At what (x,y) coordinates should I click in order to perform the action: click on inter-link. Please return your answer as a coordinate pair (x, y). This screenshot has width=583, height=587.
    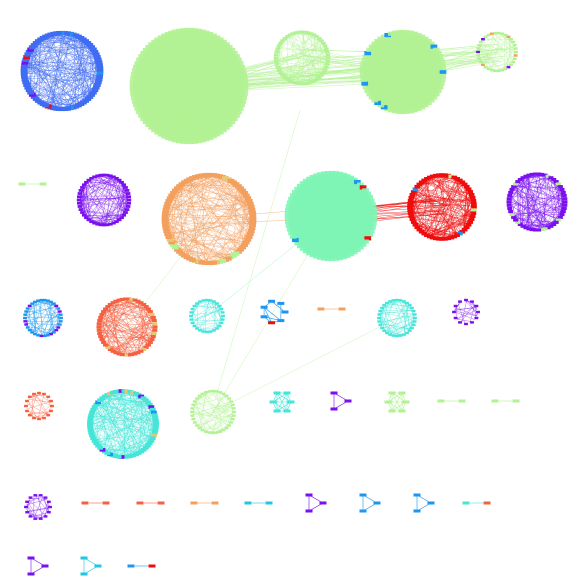
    Looking at the image, I should click on (257, 255).